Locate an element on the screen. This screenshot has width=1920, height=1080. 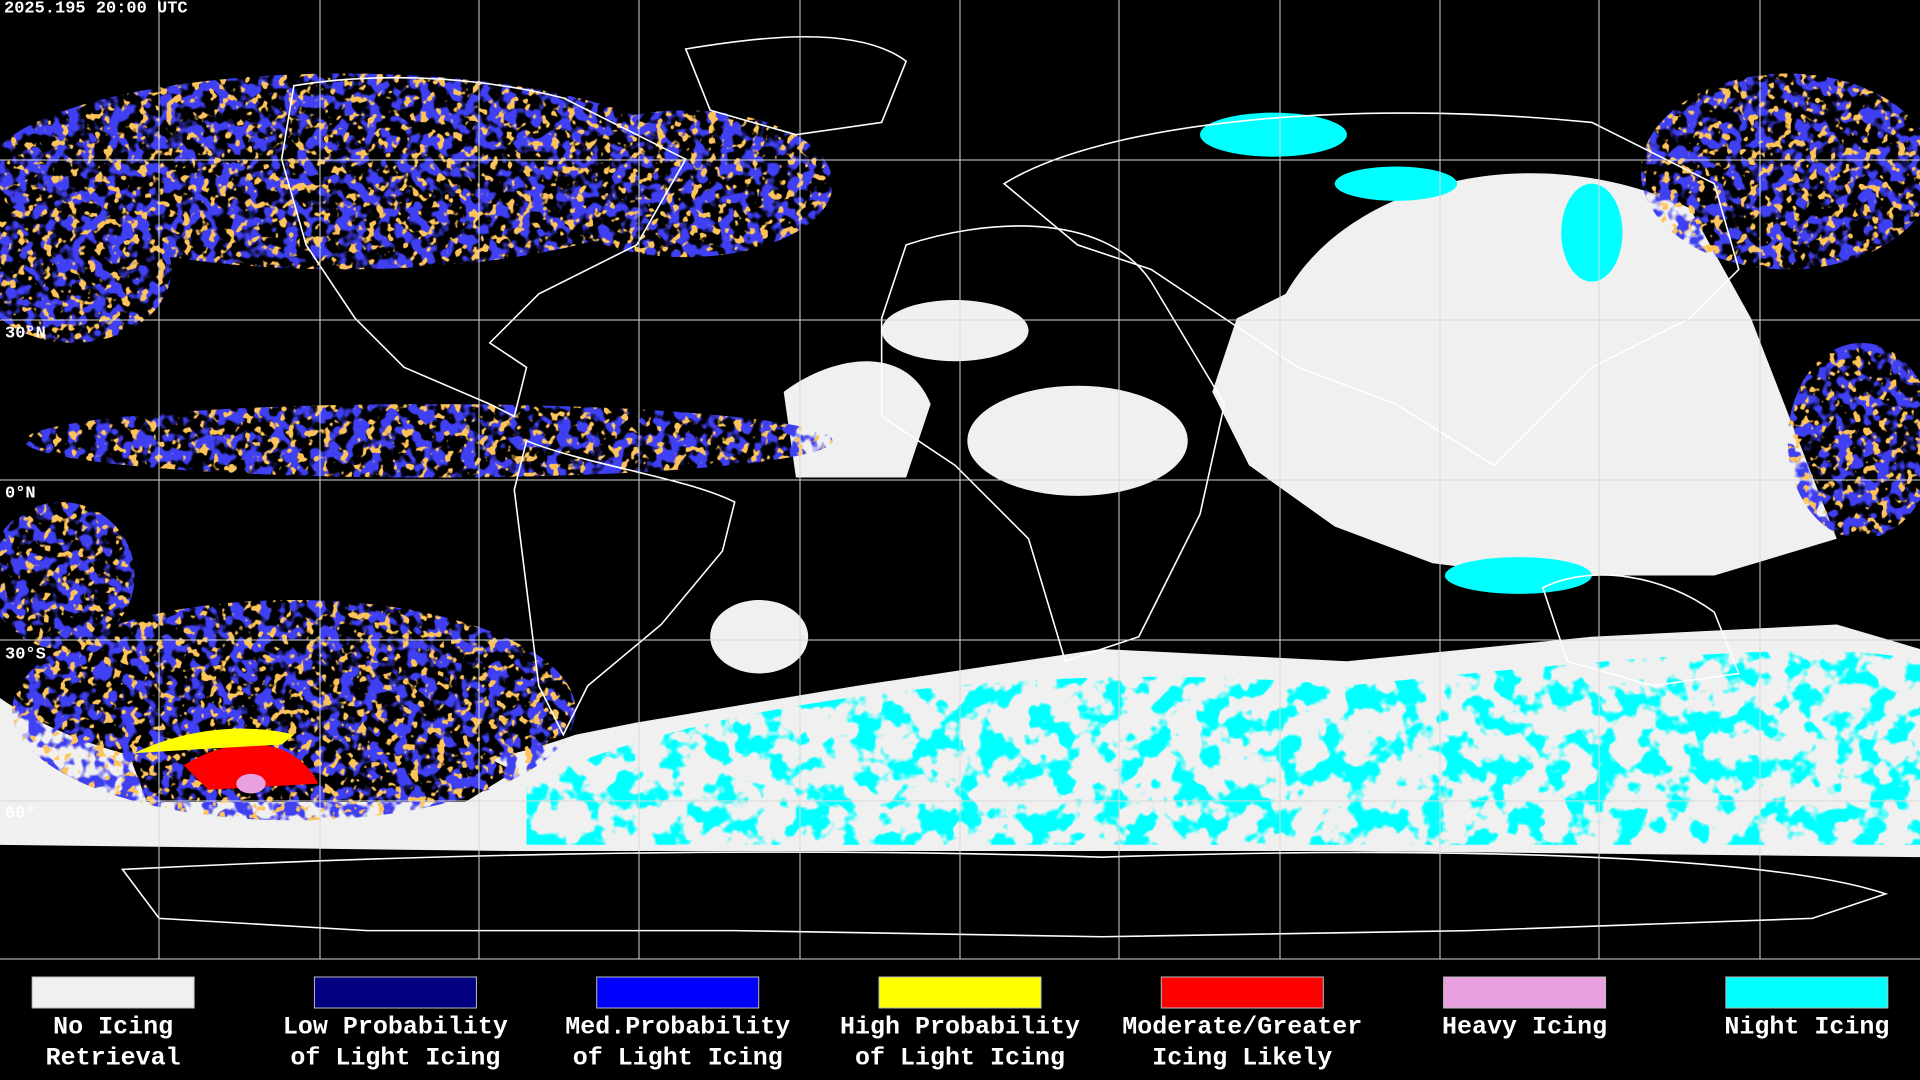
latitude-label: 30°S is located at coordinates (25, 654).